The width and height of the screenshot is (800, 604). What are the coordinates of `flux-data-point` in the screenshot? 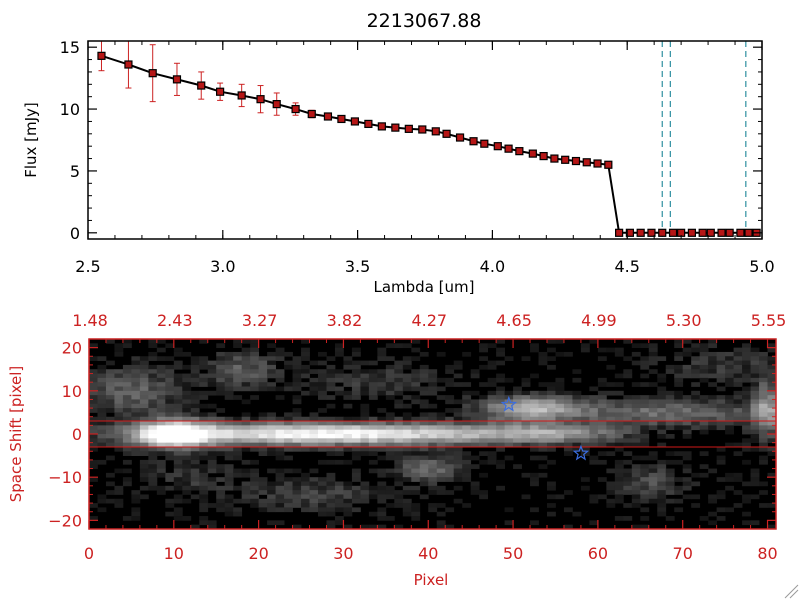 It's located at (702, 232).